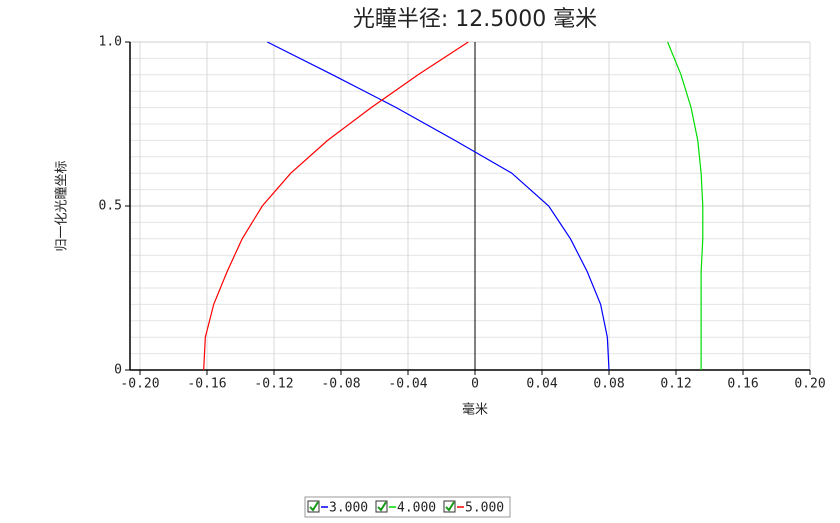 Image resolution: width=840 pixels, height=523 pixels. I want to click on x-tick-label: 0.08, so click(608, 384).